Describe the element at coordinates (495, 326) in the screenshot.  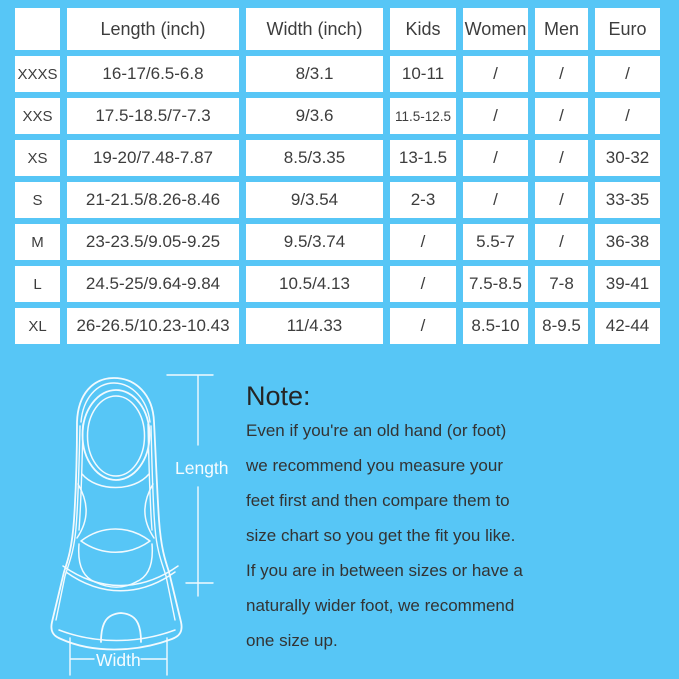
I see `cell-women: 8.5-10` at that location.